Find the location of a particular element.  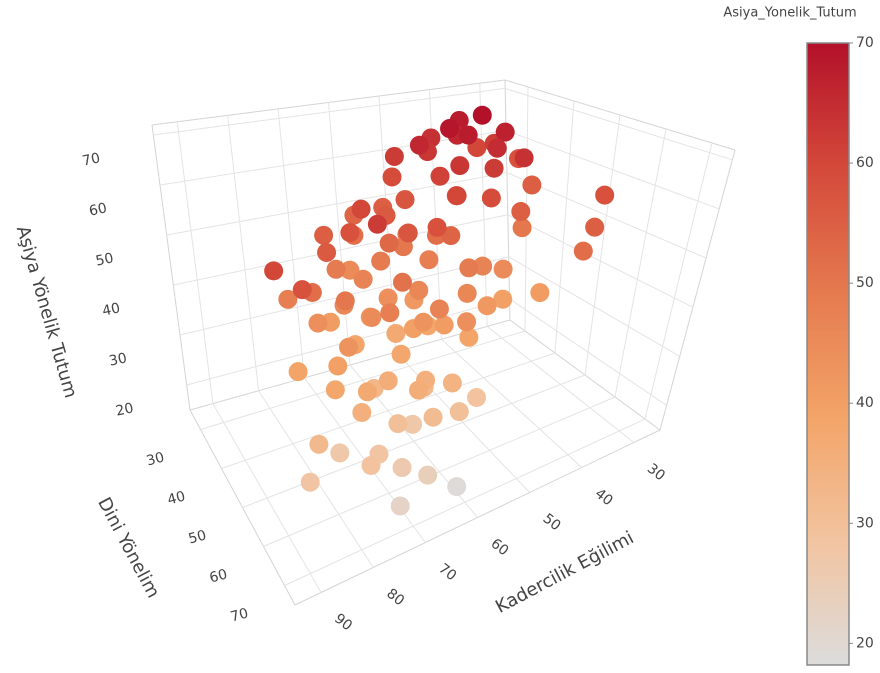

colorbar-tick-label: 50 is located at coordinates (865, 283).